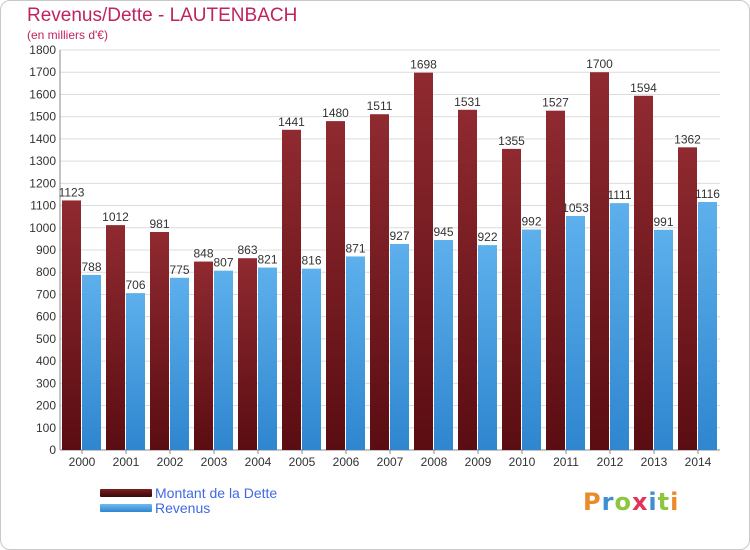 The width and height of the screenshot is (750, 550). Describe the element at coordinates (52, 450) in the screenshot. I see `y-tick-label: 0` at that location.